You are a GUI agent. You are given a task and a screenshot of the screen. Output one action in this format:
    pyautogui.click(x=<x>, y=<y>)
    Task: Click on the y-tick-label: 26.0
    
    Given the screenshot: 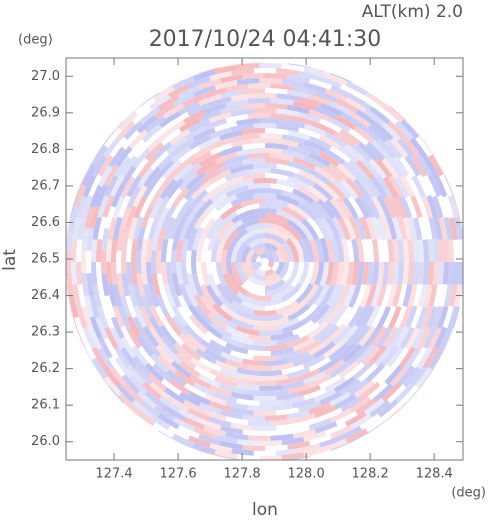 What is the action you would take?
    pyautogui.click(x=45, y=441)
    